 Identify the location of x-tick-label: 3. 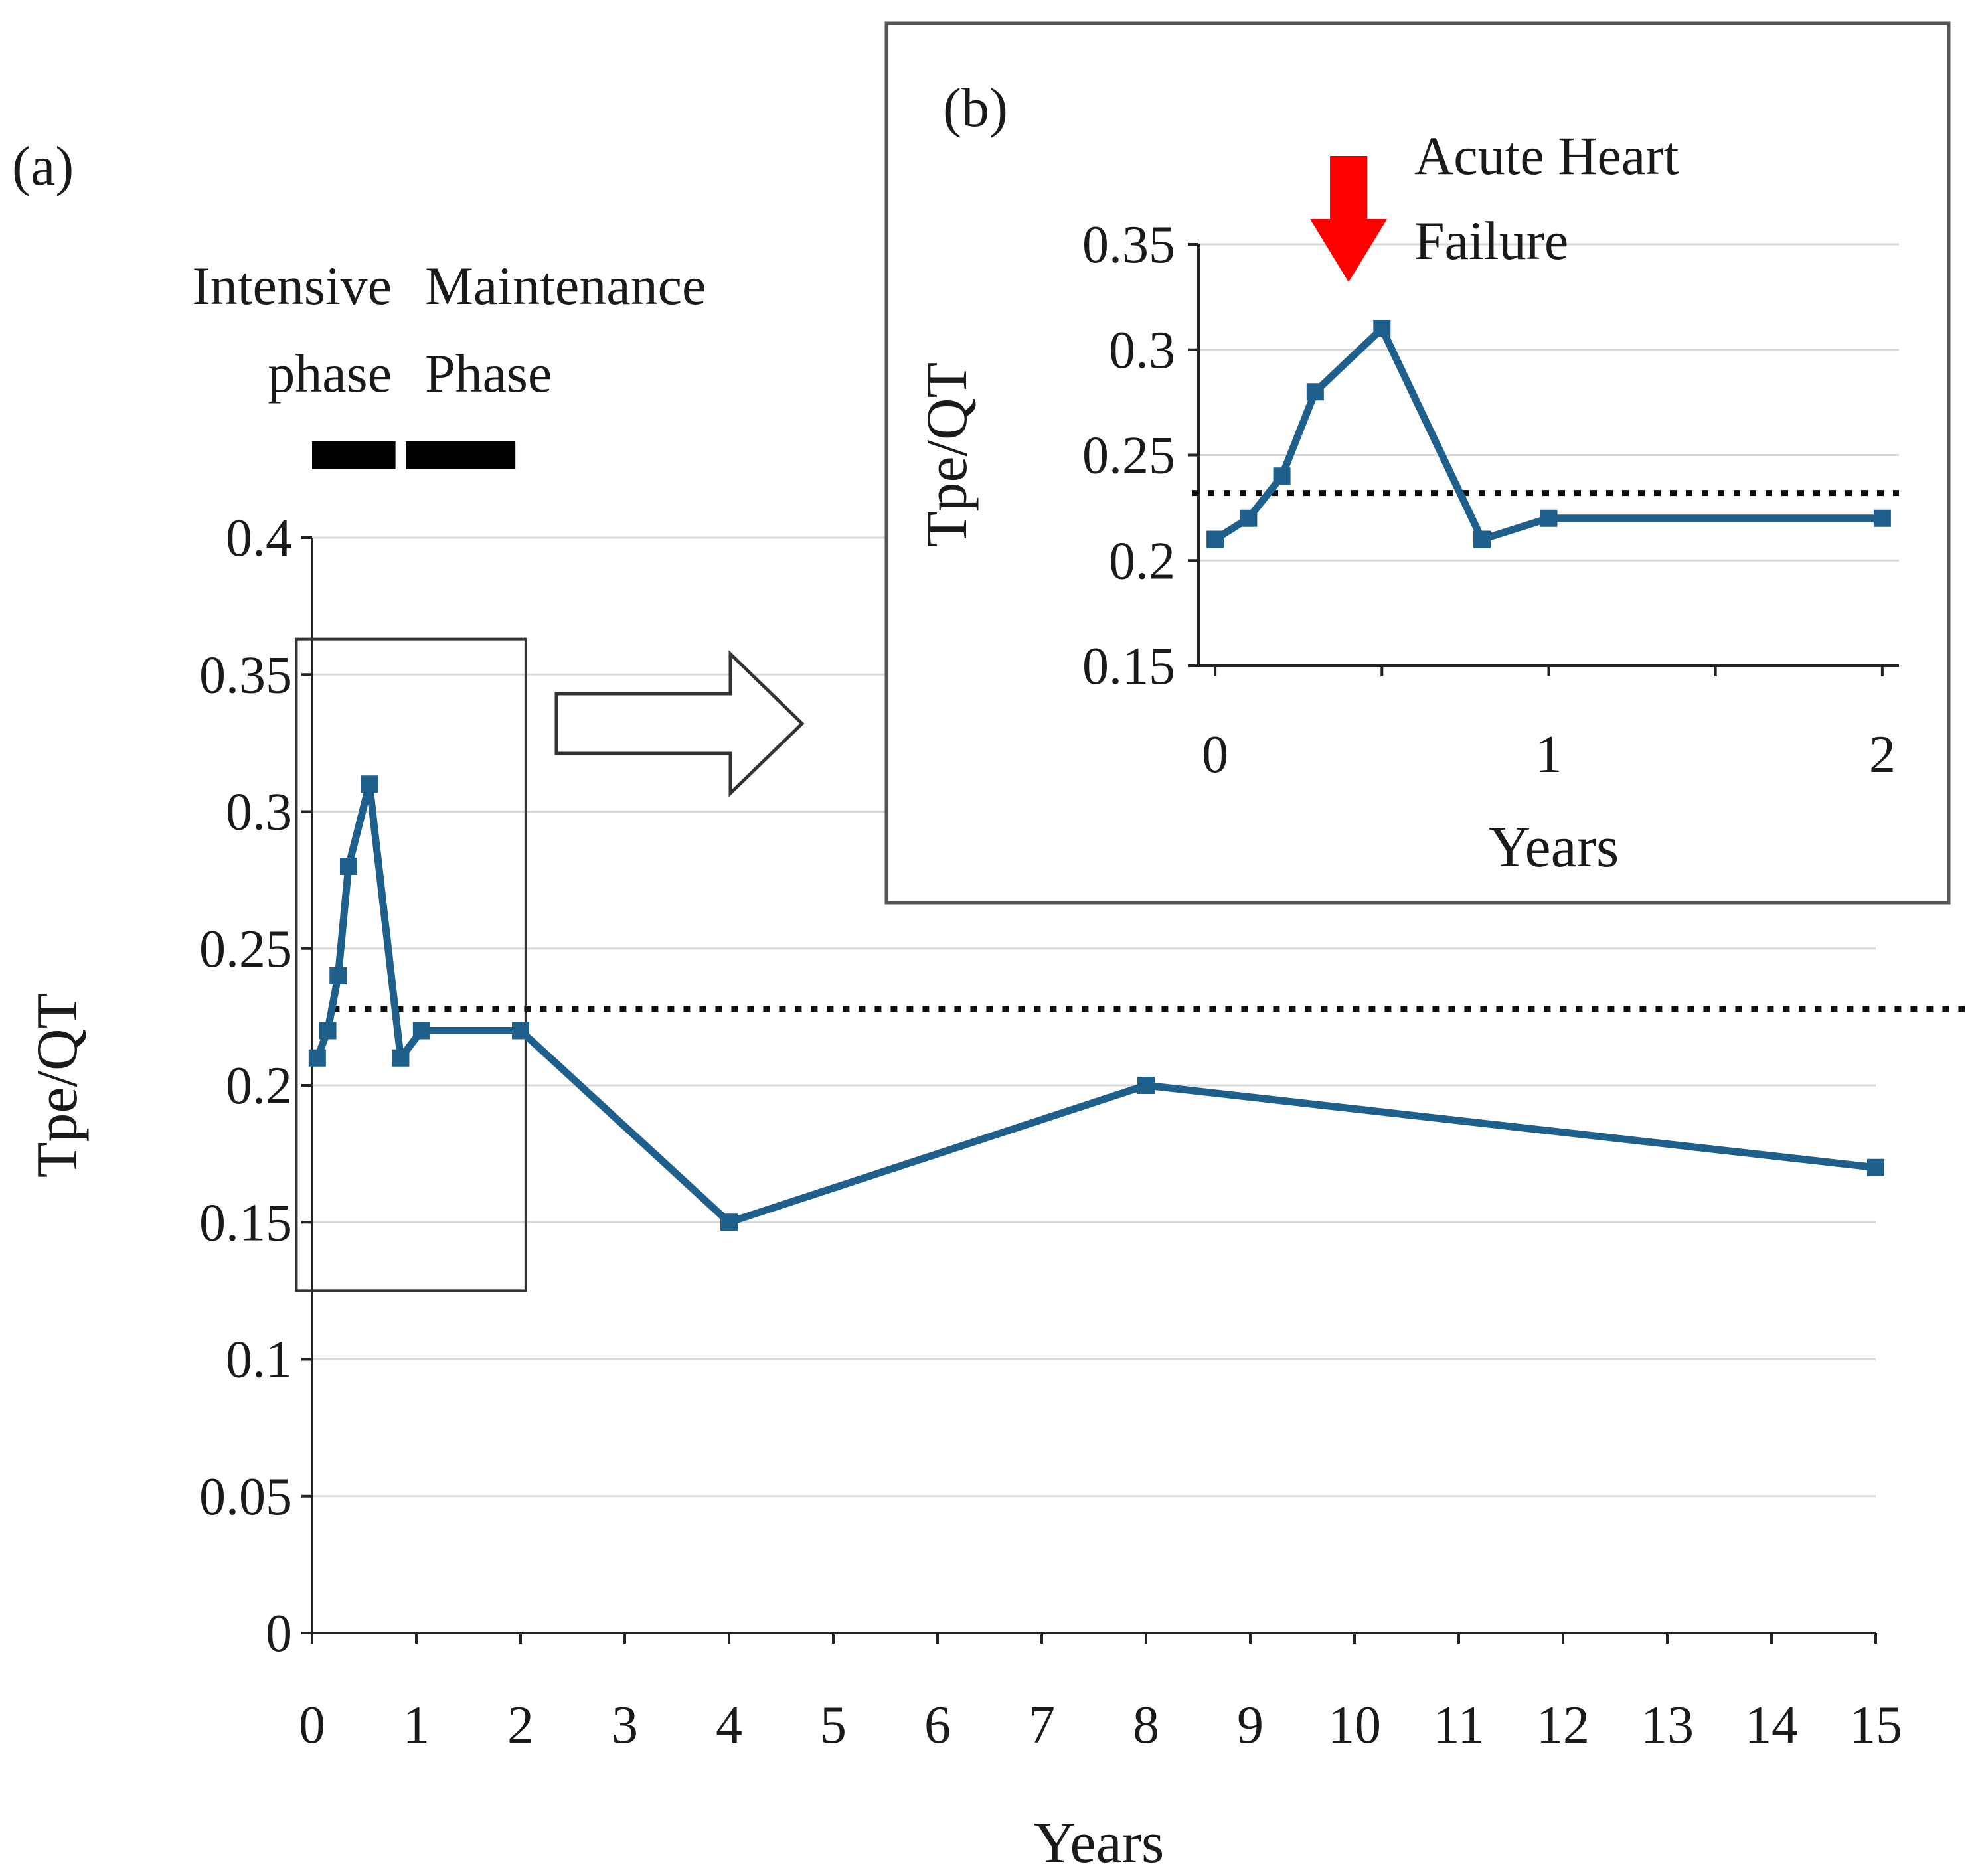
(625, 1726).